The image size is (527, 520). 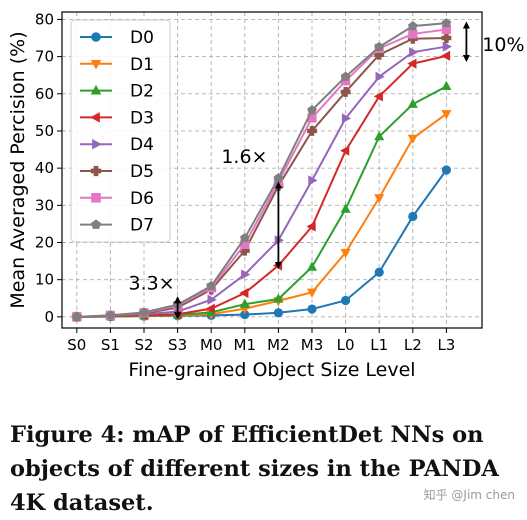 What do you see at coordinates (117, 118) in the screenshot?
I see `legend-item-d3: D3` at bounding box center [117, 118].